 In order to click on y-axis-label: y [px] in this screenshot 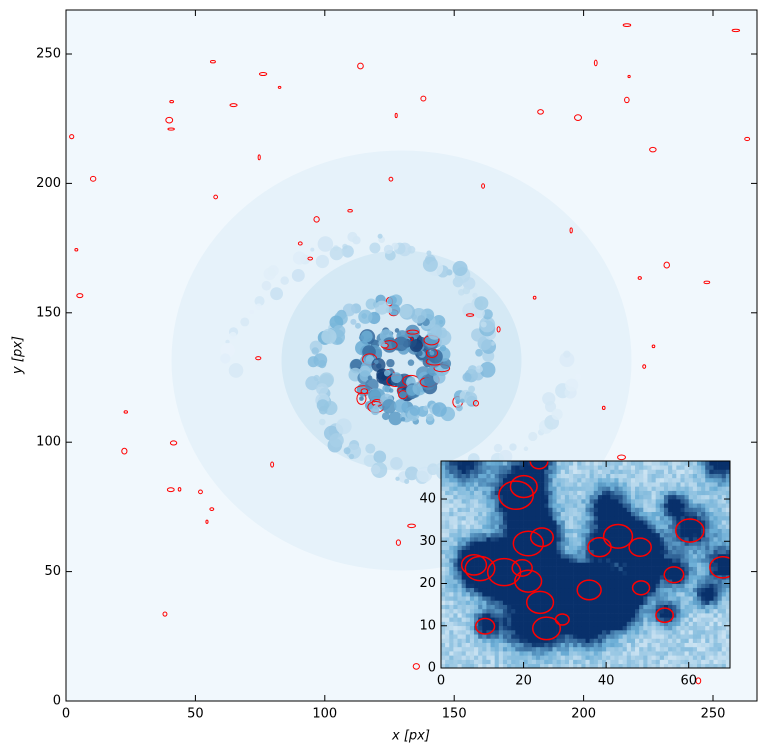, I will do `click(18, 355)`.